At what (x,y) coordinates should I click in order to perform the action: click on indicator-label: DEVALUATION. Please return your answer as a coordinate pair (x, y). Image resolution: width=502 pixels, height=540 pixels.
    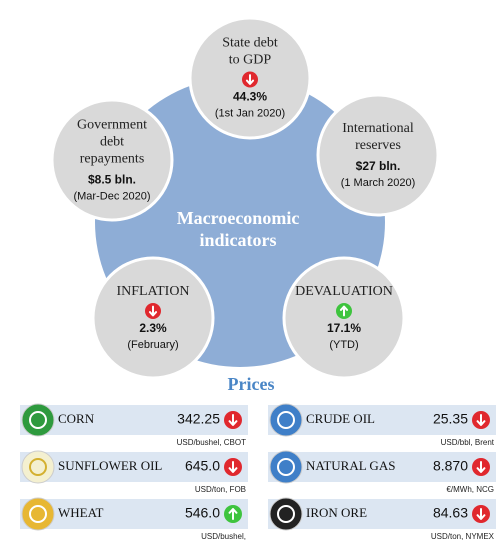
    Looking at the image, I should click on (344, 291).